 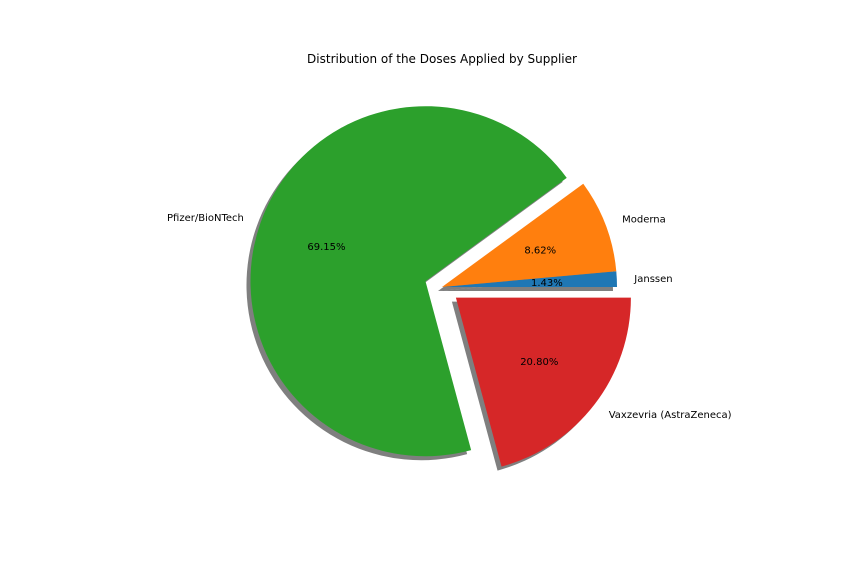 I want to click on slice-label-janssen: Janssen, so click(x=652, y=279).